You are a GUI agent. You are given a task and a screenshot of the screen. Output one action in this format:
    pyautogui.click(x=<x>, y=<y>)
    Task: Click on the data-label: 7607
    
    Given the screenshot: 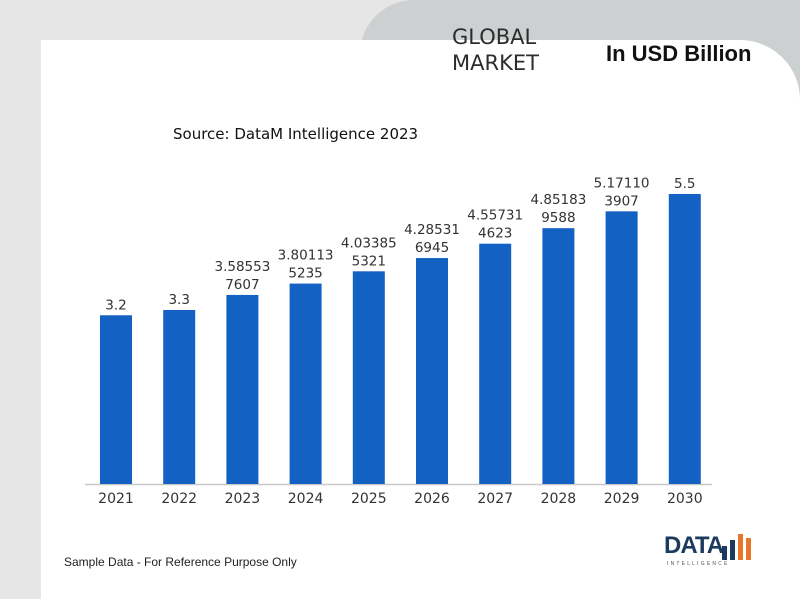 What is the action you would take?
    pyautogui.click(x=242, y=285)
    